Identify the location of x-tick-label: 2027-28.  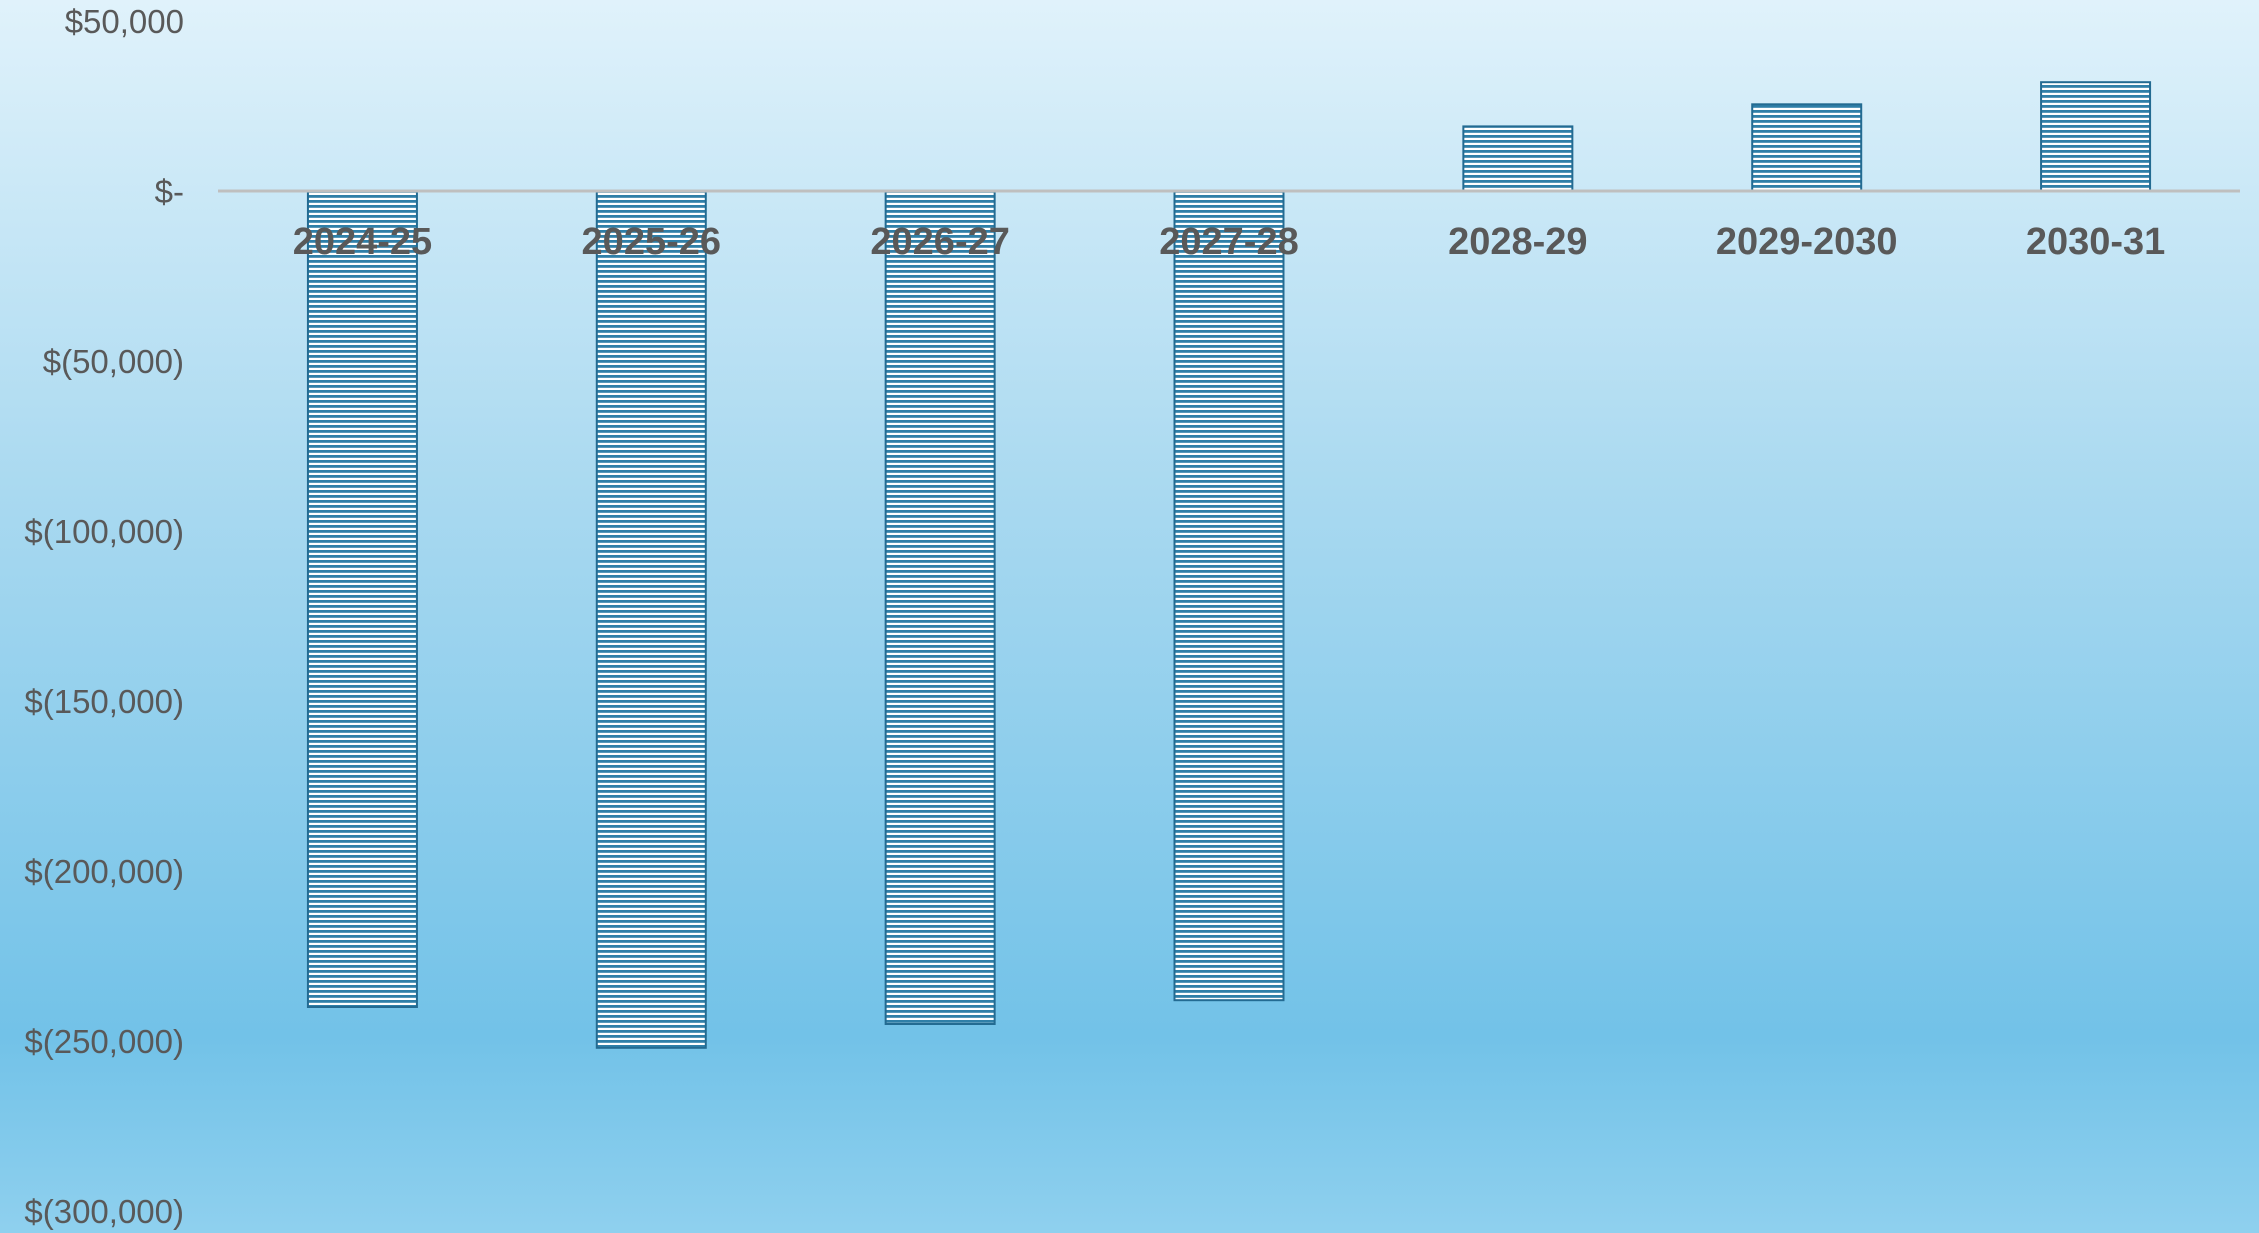
(1228, 242).